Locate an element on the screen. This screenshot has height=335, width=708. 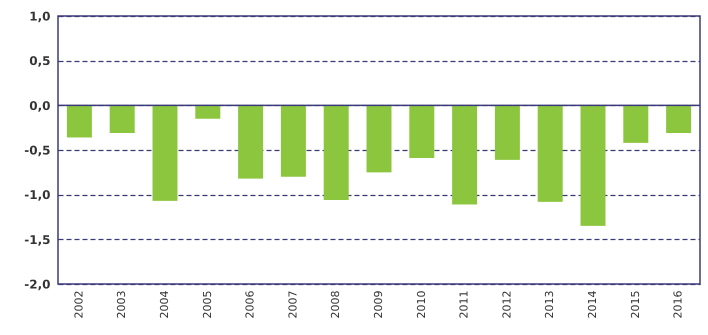
y-tick-label: -0,5 is located at coordinates (37, 151).